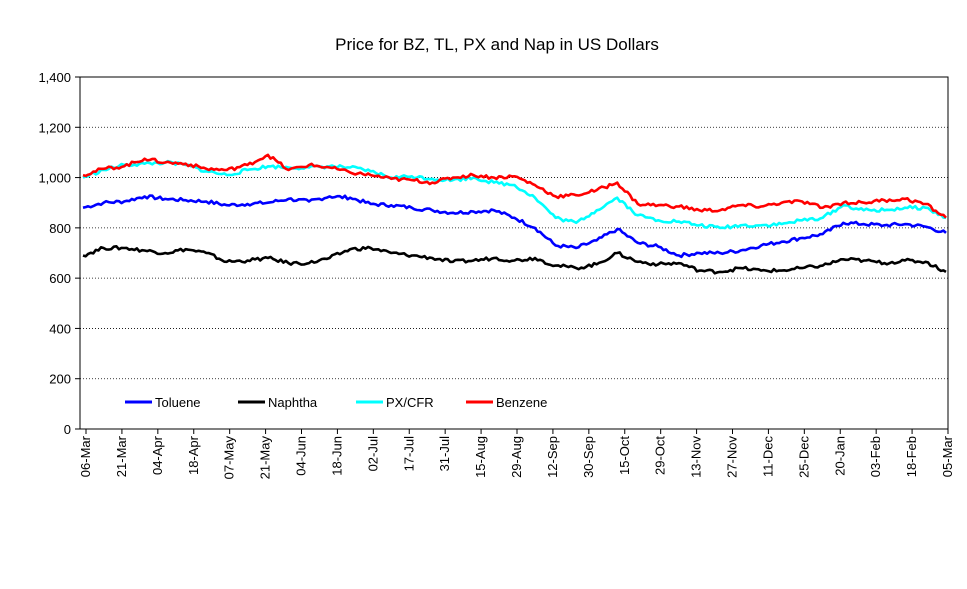  Describe the element at coordinates (480, 457) in the screenshot. I see `x-tick-label: 15-Aug` at that location.